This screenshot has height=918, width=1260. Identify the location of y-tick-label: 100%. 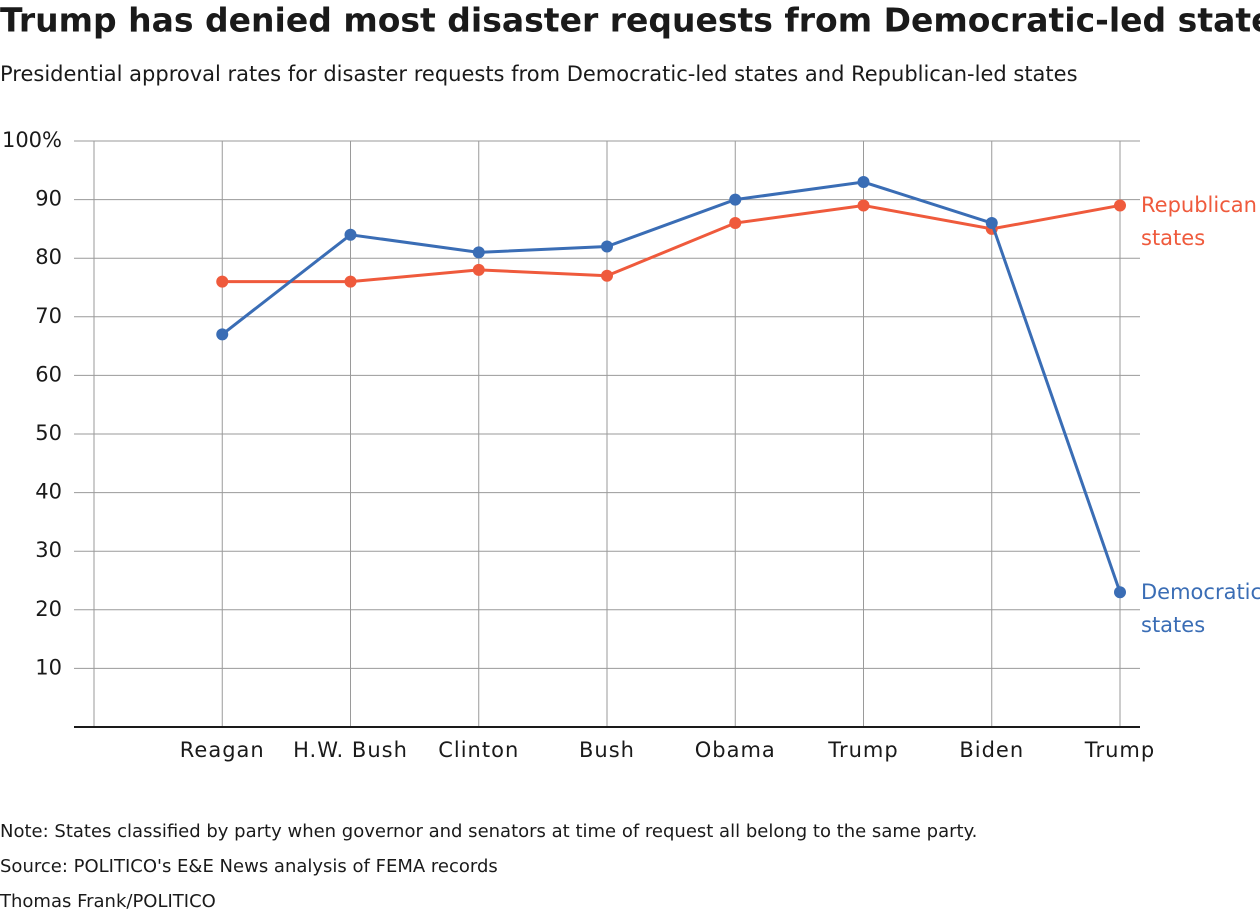
(32, 140).